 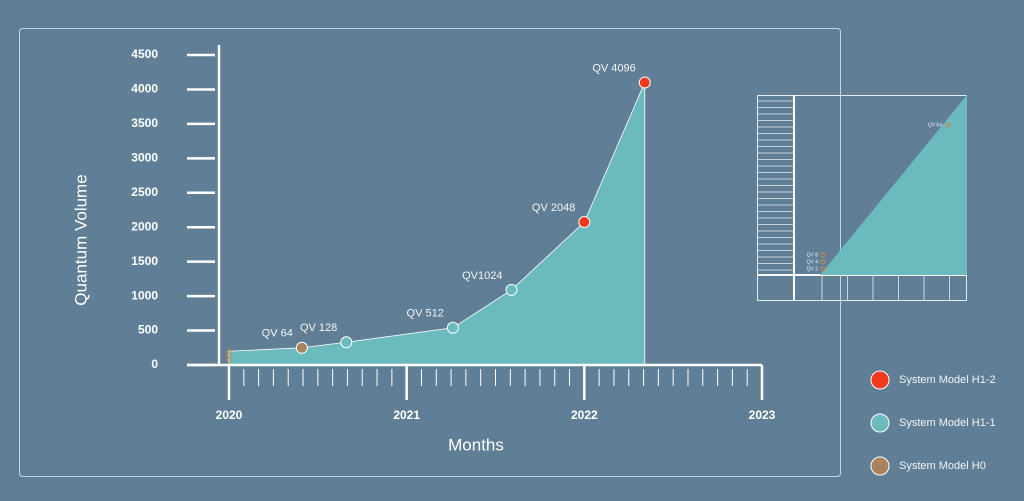 What do you see at coordinates (893, 185) in the screenshot?
I see `inset-area` at bounding box center [893, 185].